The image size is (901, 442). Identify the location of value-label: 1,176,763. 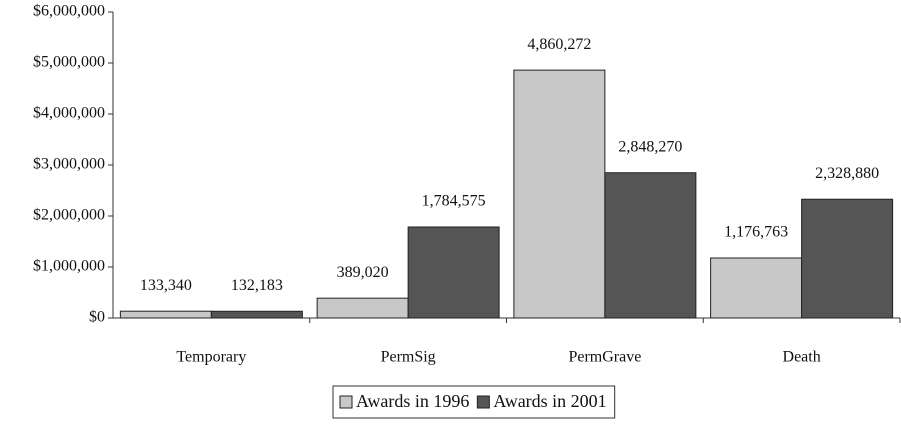
(756, 232).